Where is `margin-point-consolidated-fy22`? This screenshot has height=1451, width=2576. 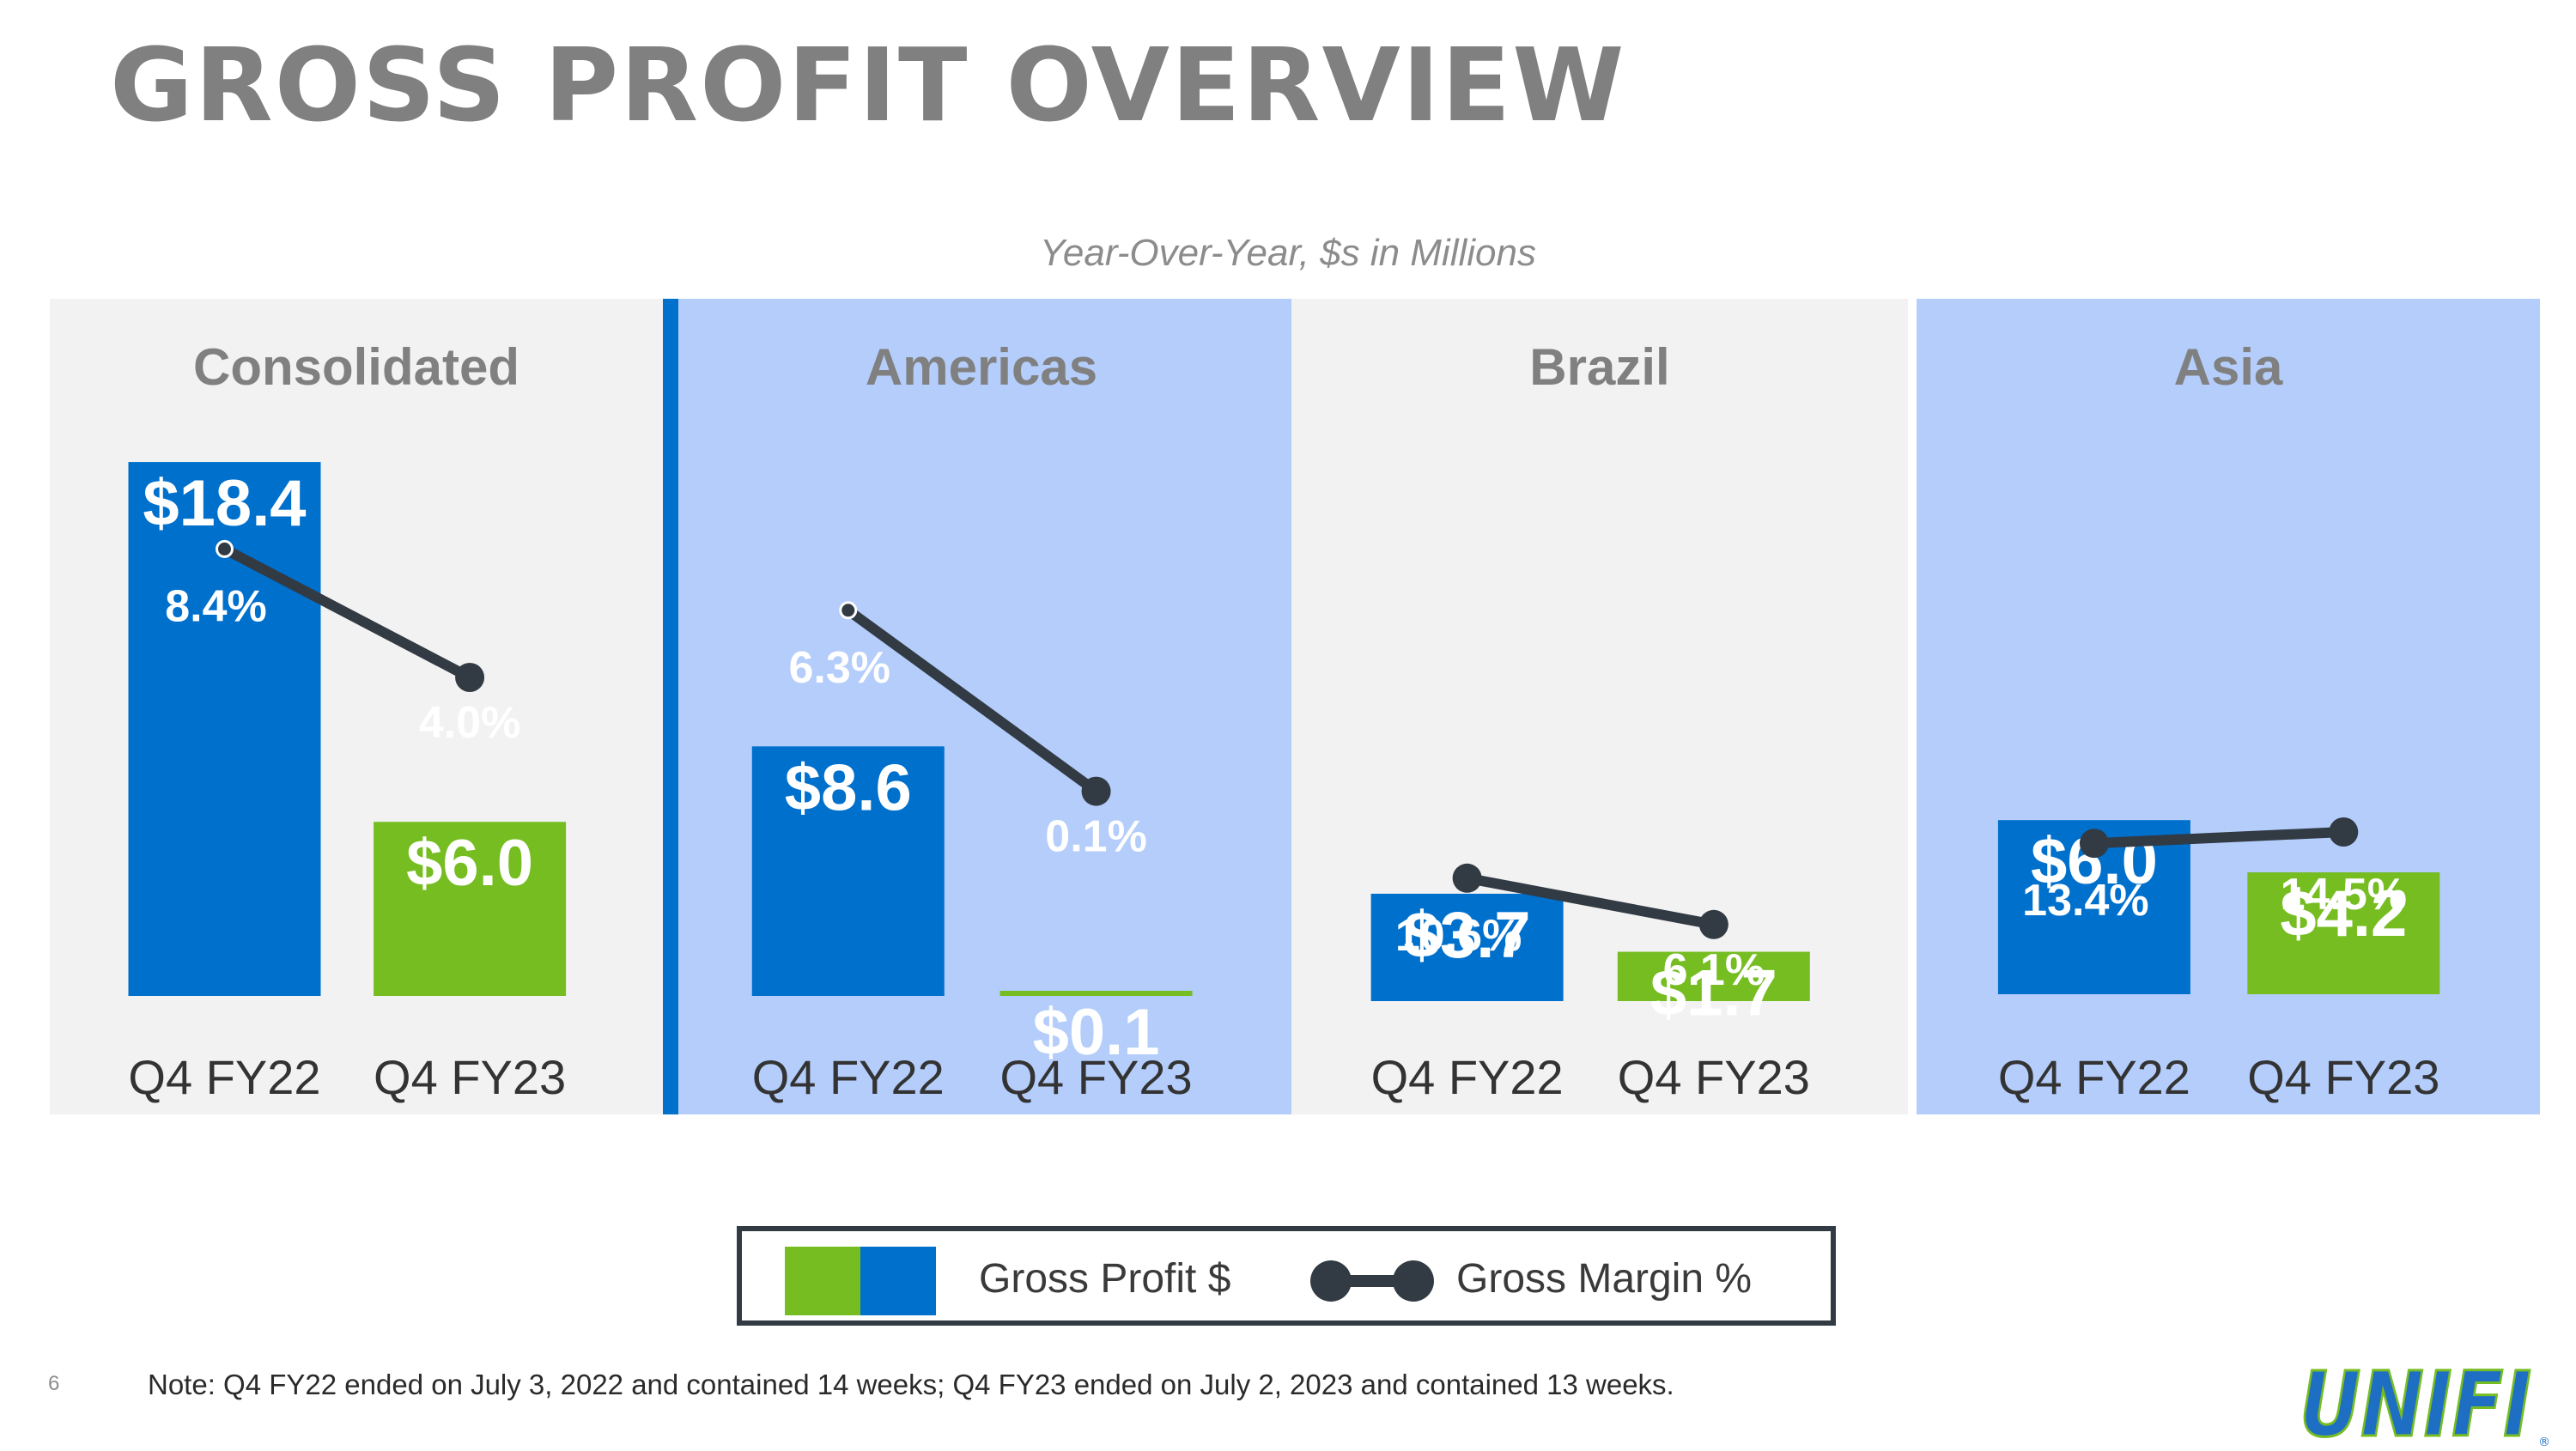 margin-point-consolidated-fy22 is located at coordinates (225, 549).